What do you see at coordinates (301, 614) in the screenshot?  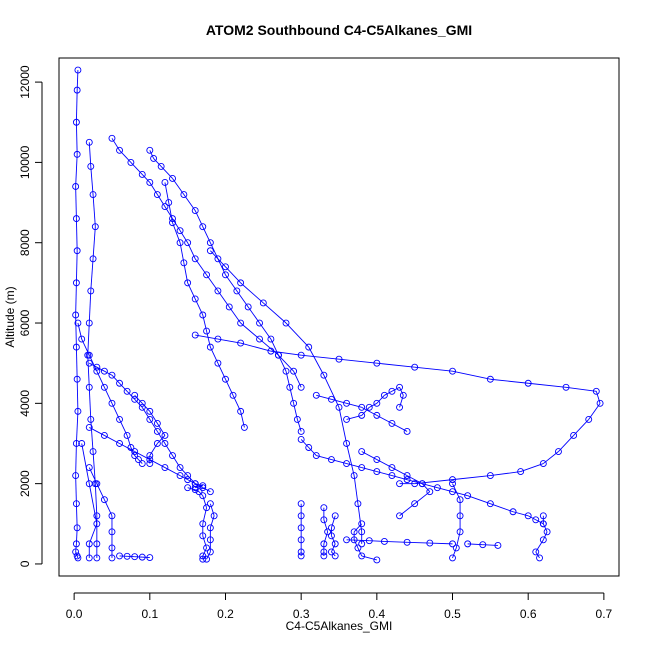 I see `x-tick-label: 0.3` at bounding box center [301, 614].